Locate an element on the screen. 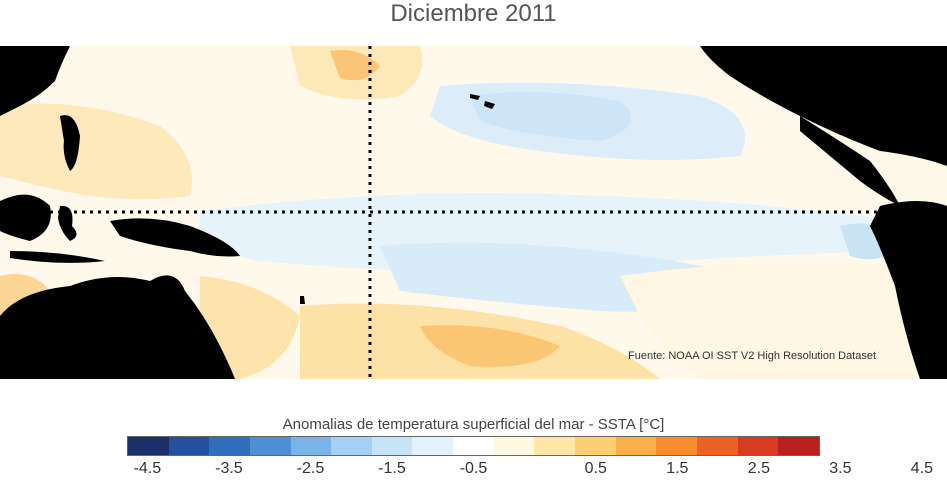 Image resolution: width=947 pixels, height=480 pixels. land-central-america is located at coordinates (850, 161).